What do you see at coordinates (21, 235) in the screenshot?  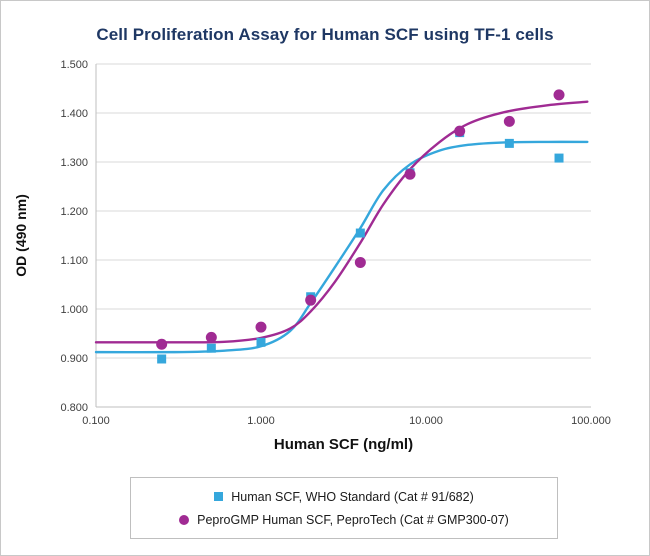 I see `y-axis-title: OD (490 nm)` at bounding box center [21, 235].